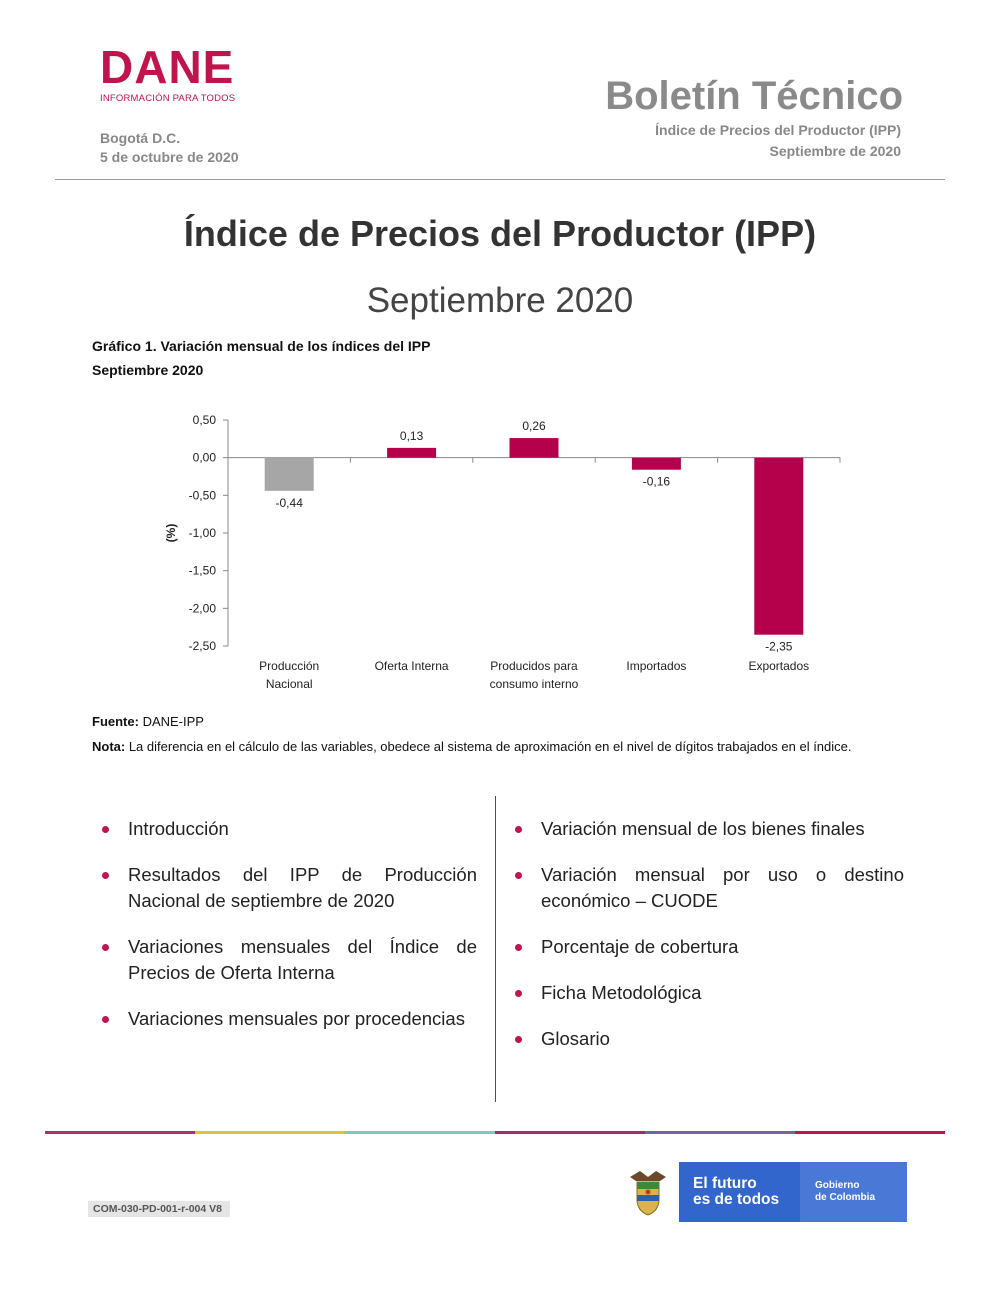 The height and width of the screenshot is (1294, 1000). I want to click on column-divider, so click(495, 949).